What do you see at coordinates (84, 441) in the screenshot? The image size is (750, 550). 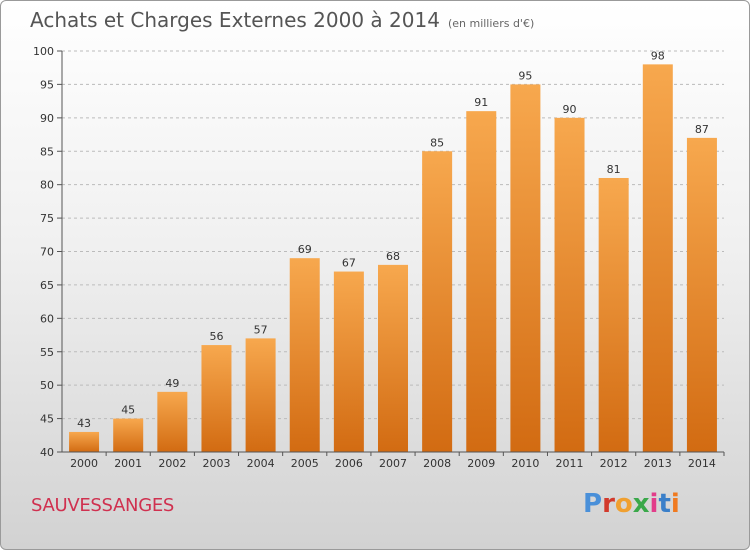 I see `bar-2000` at bounding box center [84, 441].